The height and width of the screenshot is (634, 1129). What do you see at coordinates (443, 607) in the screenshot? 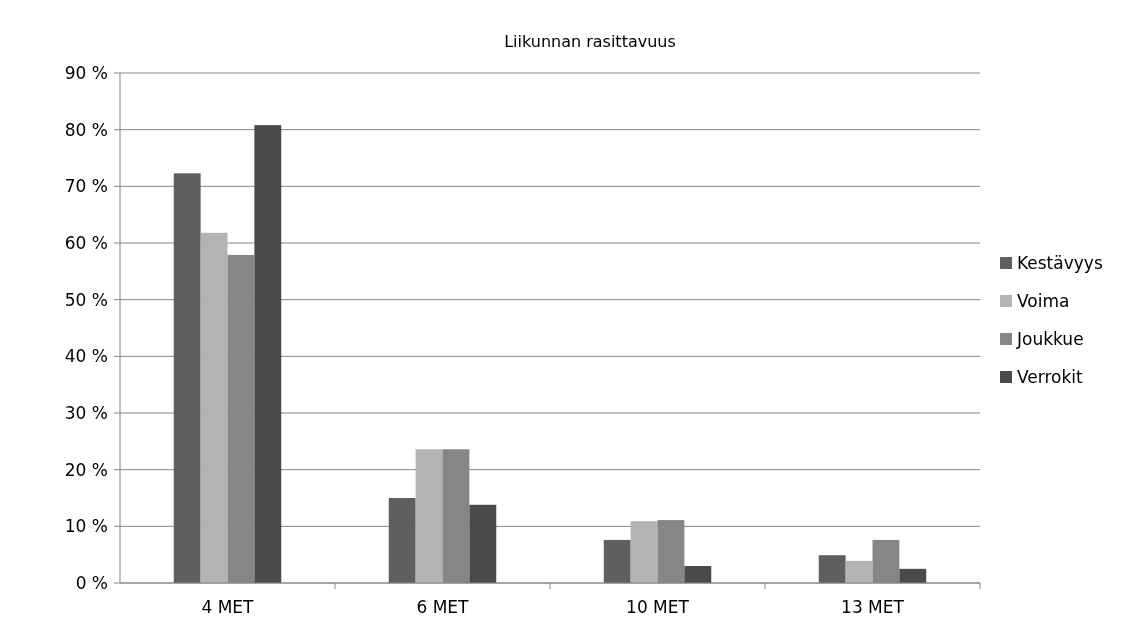
I see `x-tick-label: 6 MET` at bounding box center [443, 607].